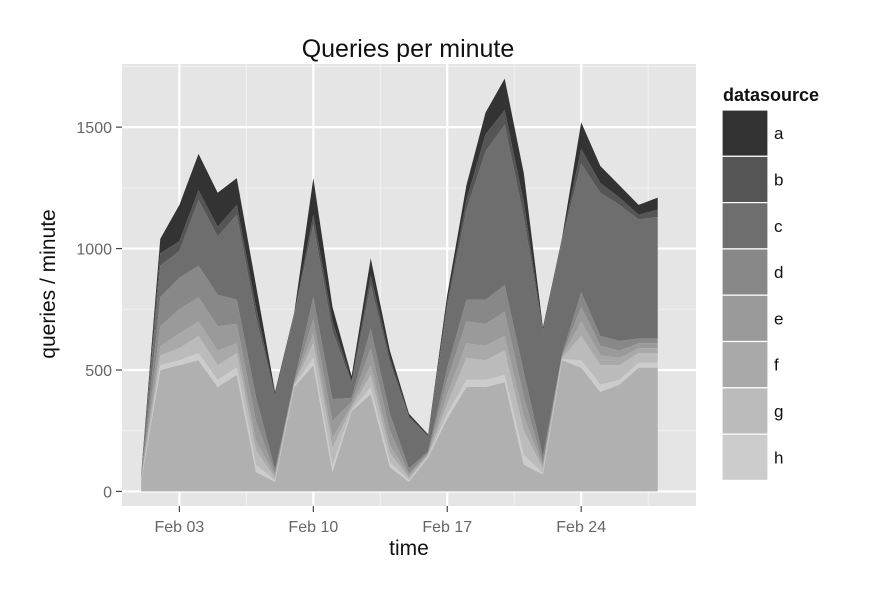  What do you see at coordinates (745, 179) in the screenshot?
I see `legend-key-b` at bounding box center [745, 179].